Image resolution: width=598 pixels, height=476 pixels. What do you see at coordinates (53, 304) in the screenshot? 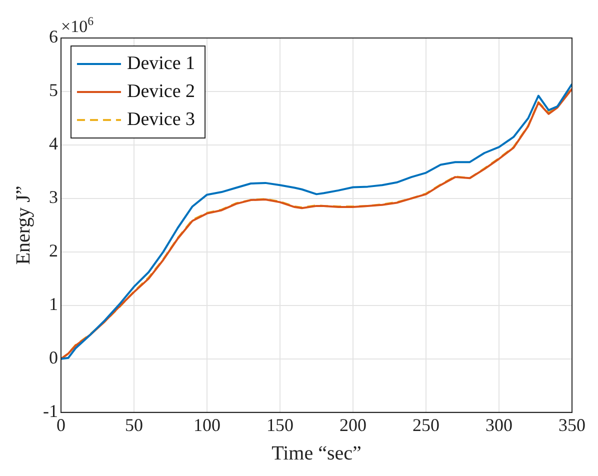
I see `y-tick-label: 1` at bounding box center [53, 304].